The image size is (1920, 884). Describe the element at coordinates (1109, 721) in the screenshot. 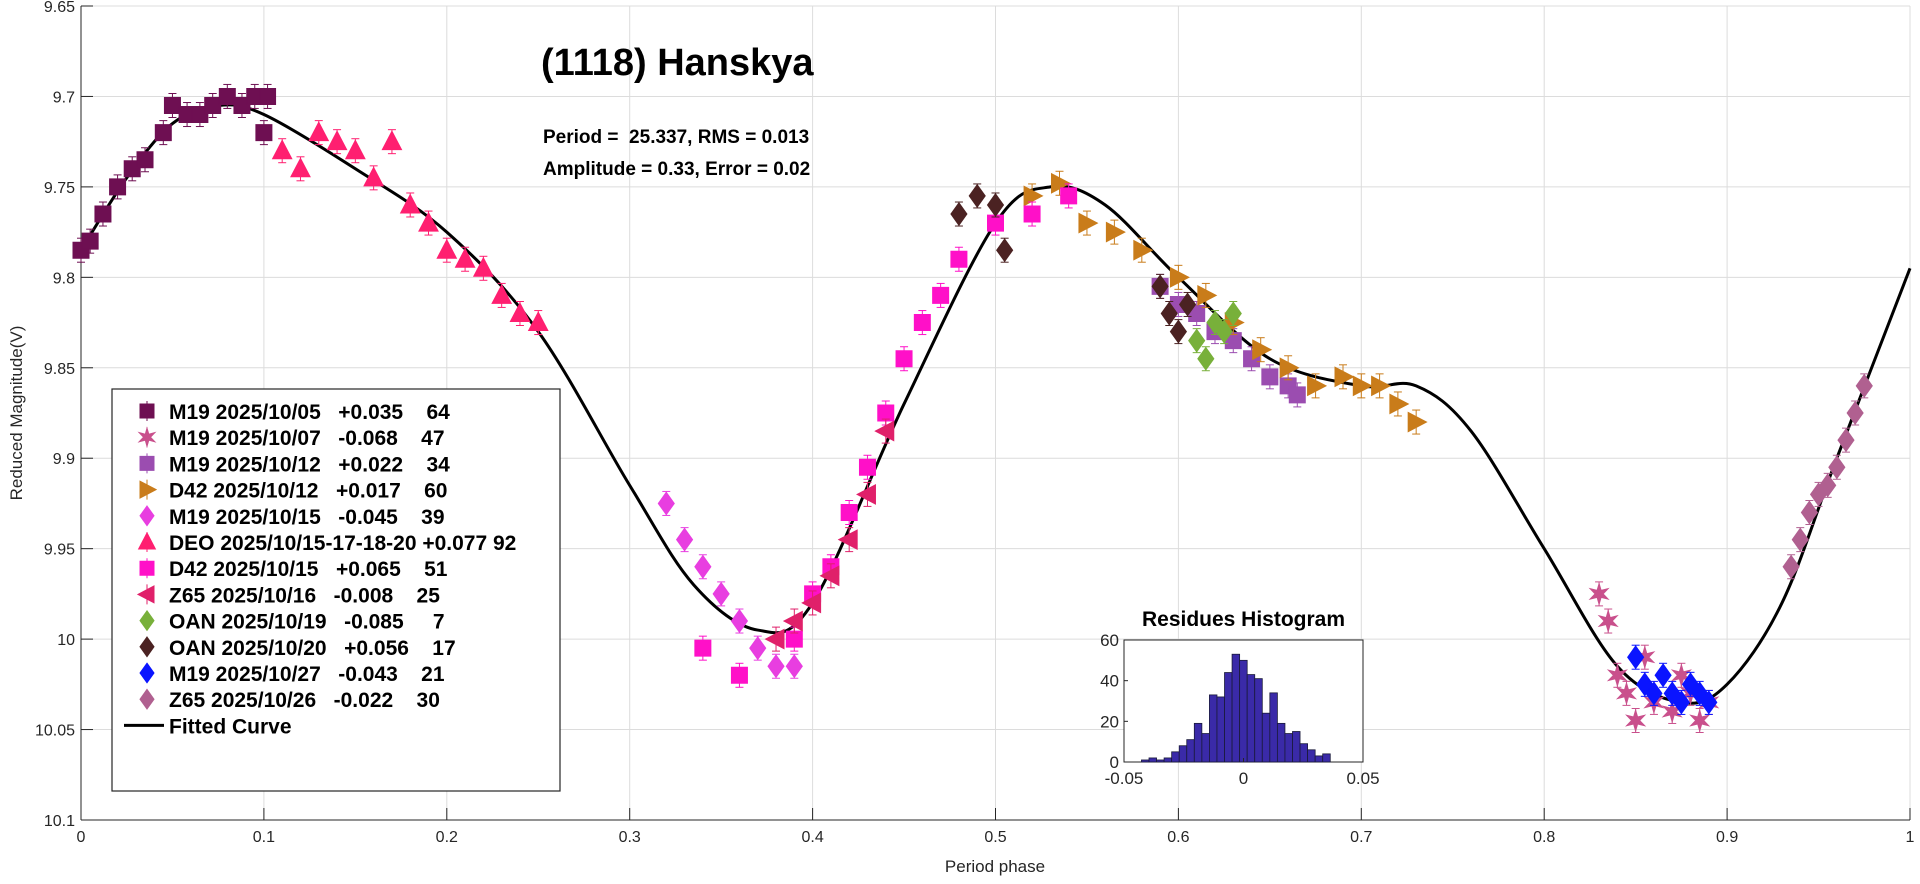

I see `hist-y-tick-label: 20` at that location.